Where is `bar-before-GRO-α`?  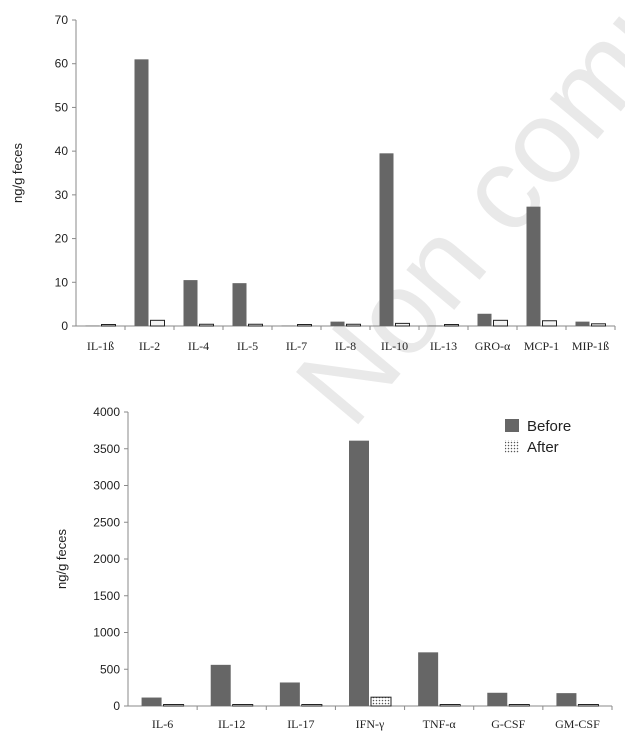 bar-before-GRO-α is located at coordinates (484, 319).